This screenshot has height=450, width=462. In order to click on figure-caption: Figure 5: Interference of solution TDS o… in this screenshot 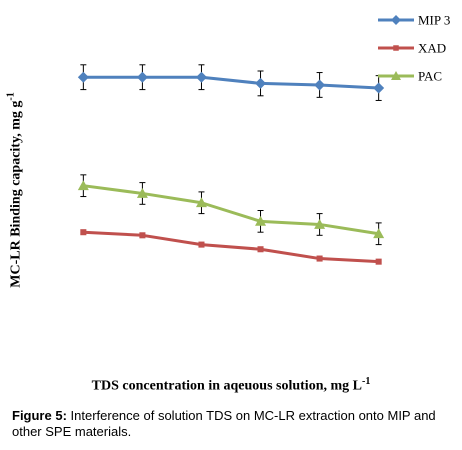, I will do `click(232, 424)`.